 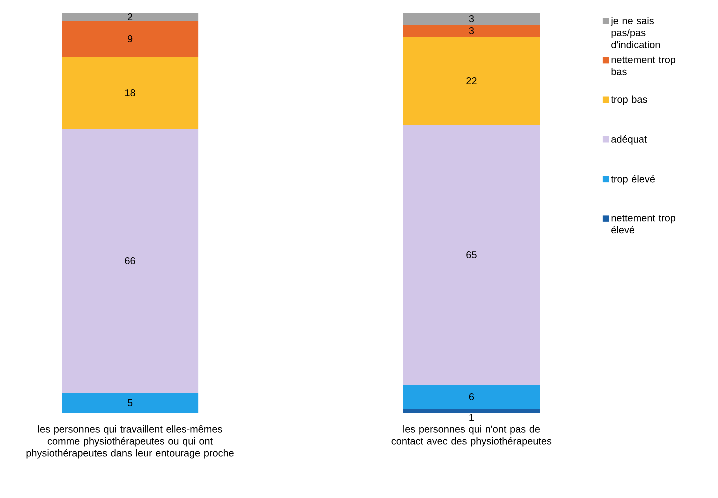 I want to click on data-label: 6, so click(x=471, y=397).